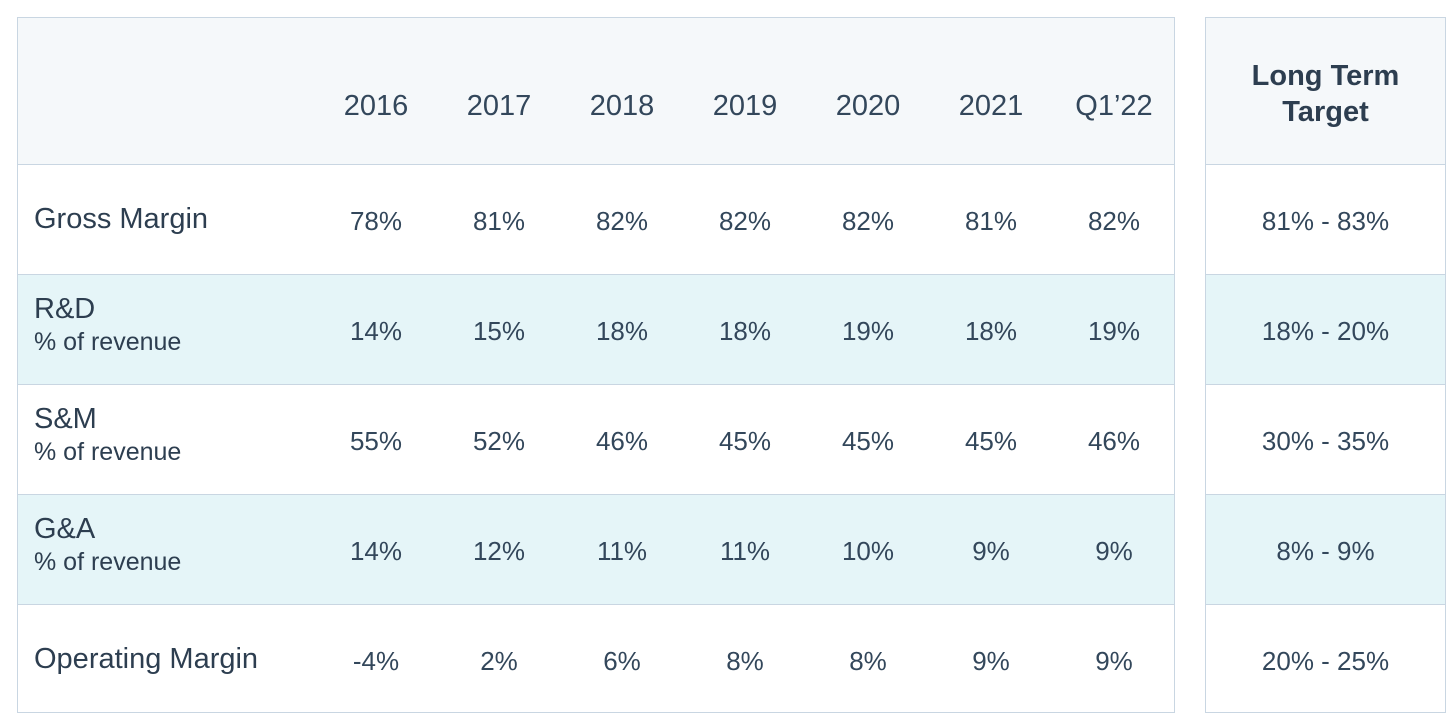 The image size is (1456, 720). I want to click on target-row: 8% - 9%, so click(1325, 550).